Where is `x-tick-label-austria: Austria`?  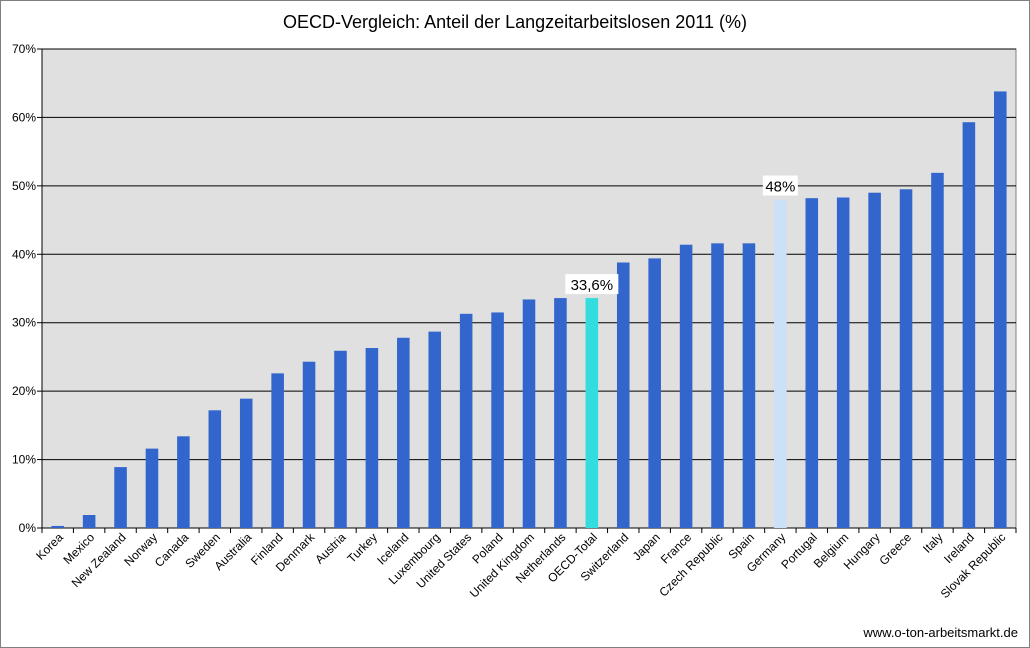
x-tick-label-austria: Austria is located at coordinates (330, 548).